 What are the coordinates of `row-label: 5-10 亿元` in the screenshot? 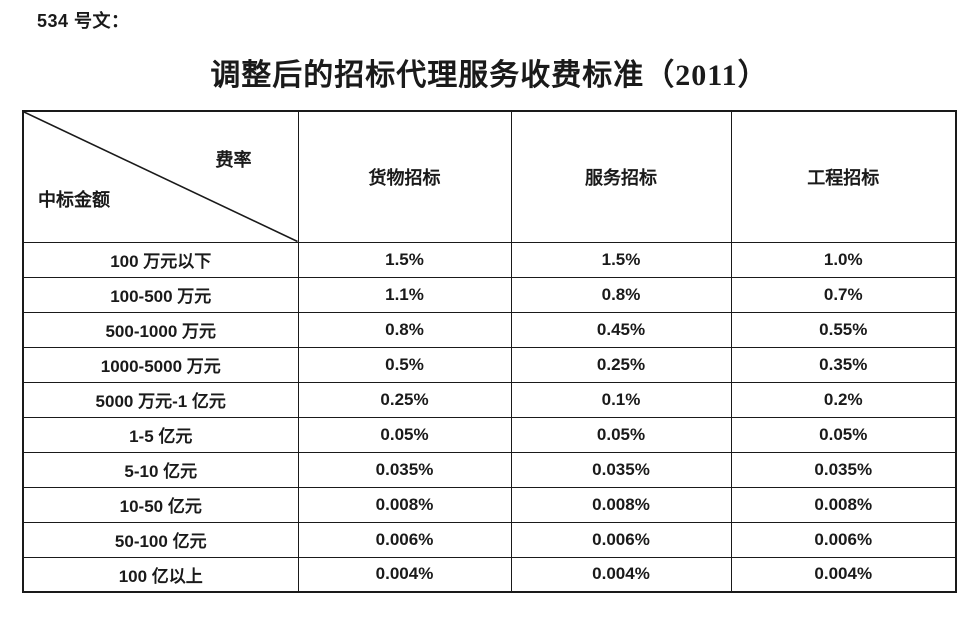 It's located at (160, 469).